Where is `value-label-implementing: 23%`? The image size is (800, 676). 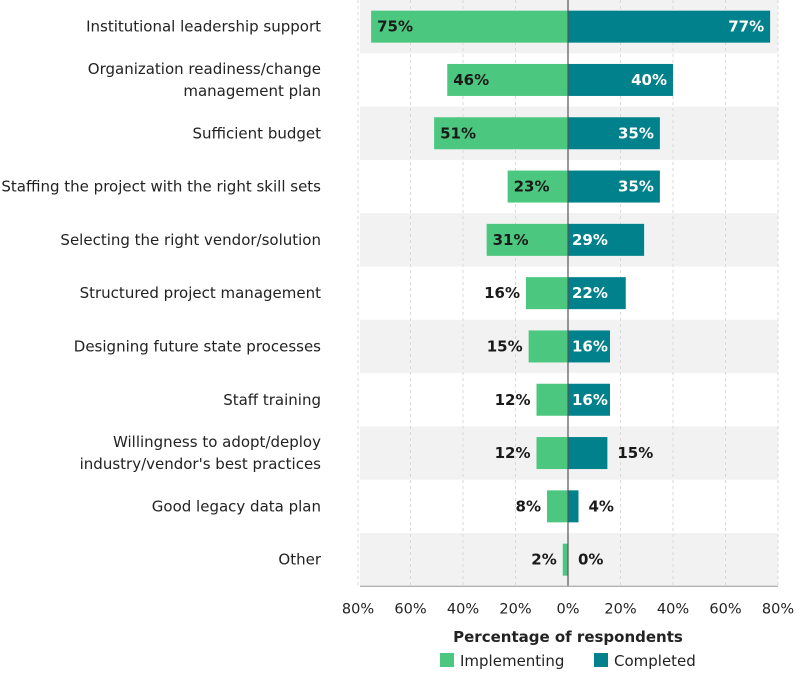
value-label-implementing: 23% is located at coordinates (532, 187).